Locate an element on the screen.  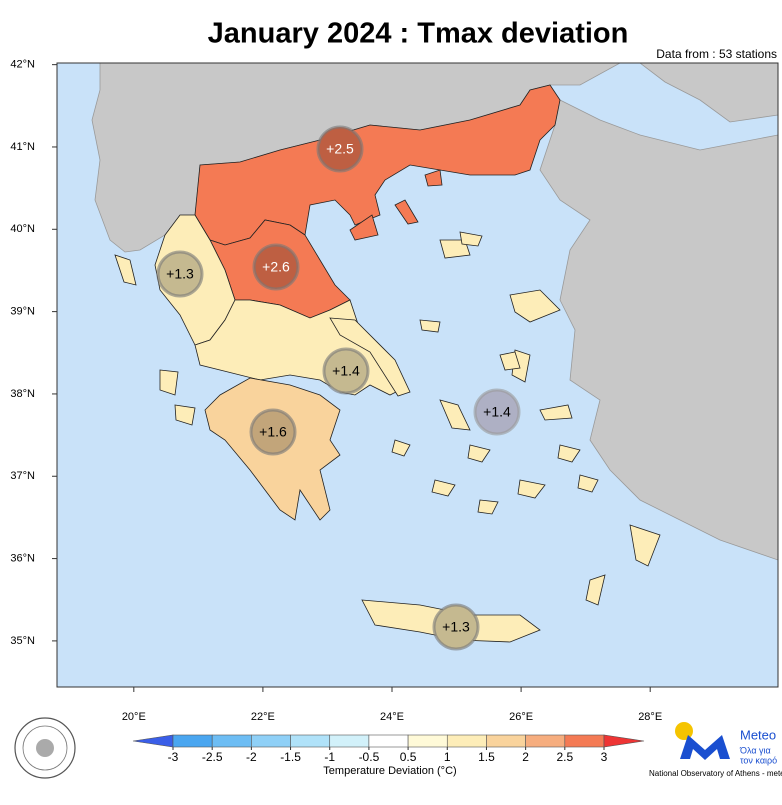
tagline: Όλα για is located at coordinates (755, 750).